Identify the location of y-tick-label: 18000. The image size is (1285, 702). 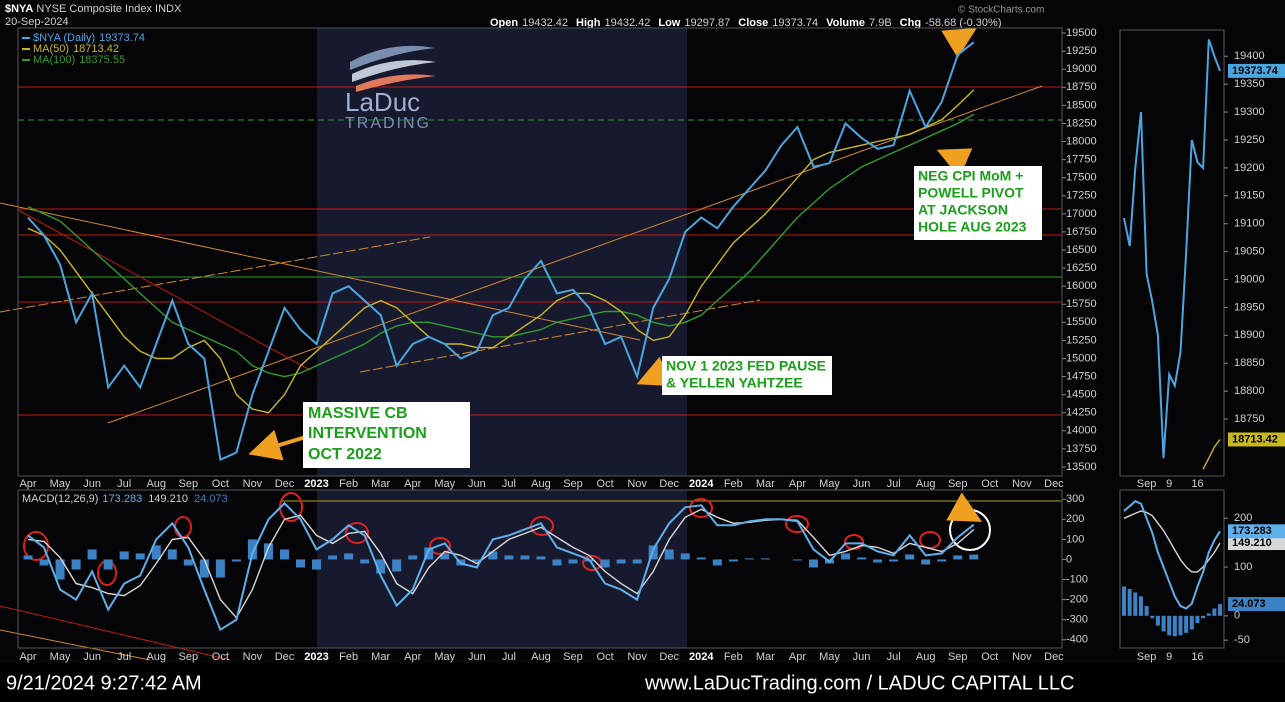
(1081, 141).